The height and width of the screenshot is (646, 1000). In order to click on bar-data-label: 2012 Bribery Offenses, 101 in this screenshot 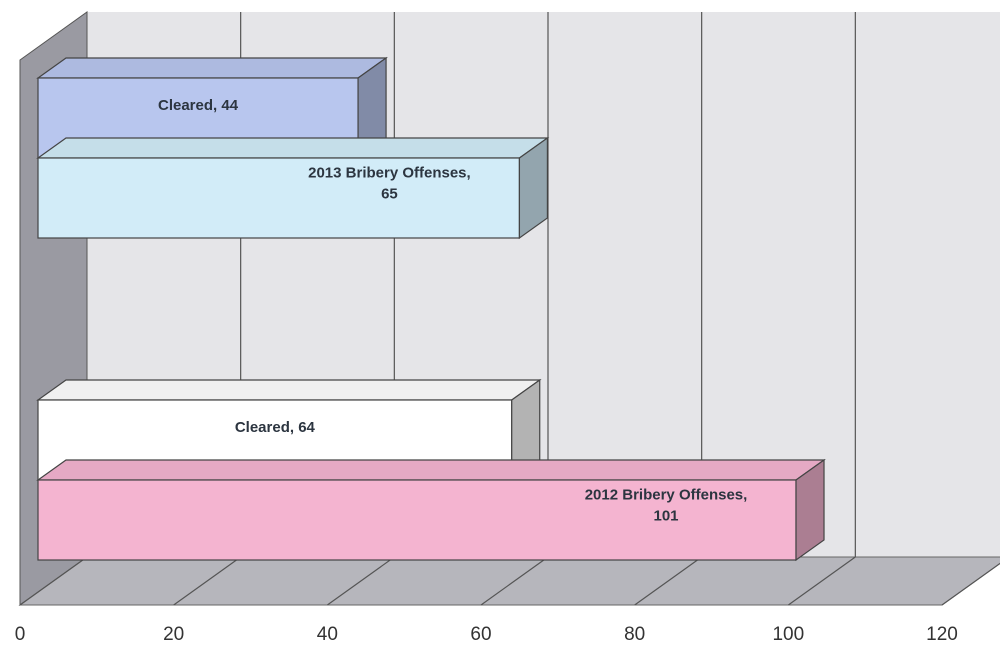, I will do `click(666, 506)`.